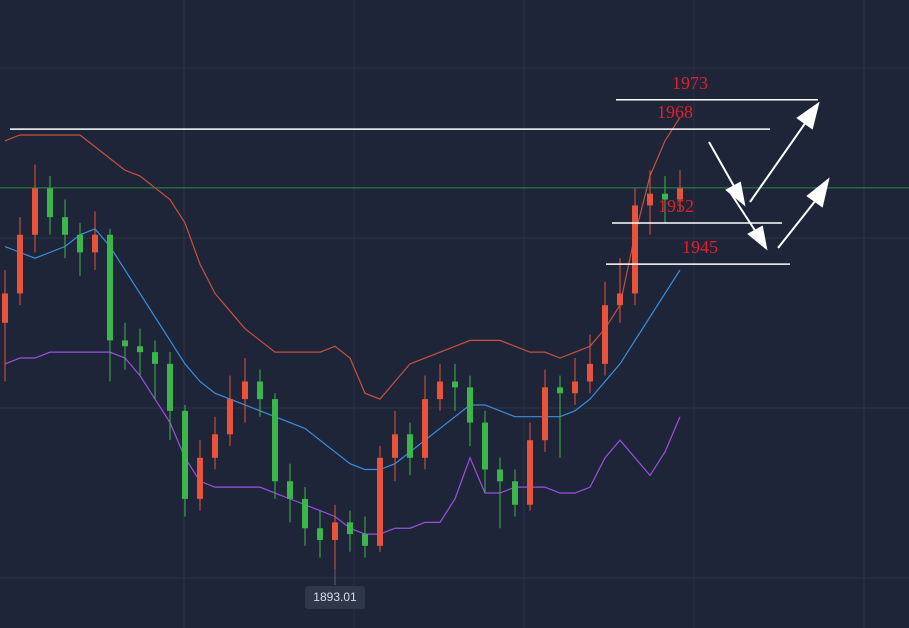 Image resolution: width=909 pixels, height=628 pixels. Describe the element at coordinates (675, 112) in the screenshot. I see `level-label: 1968` at that location.